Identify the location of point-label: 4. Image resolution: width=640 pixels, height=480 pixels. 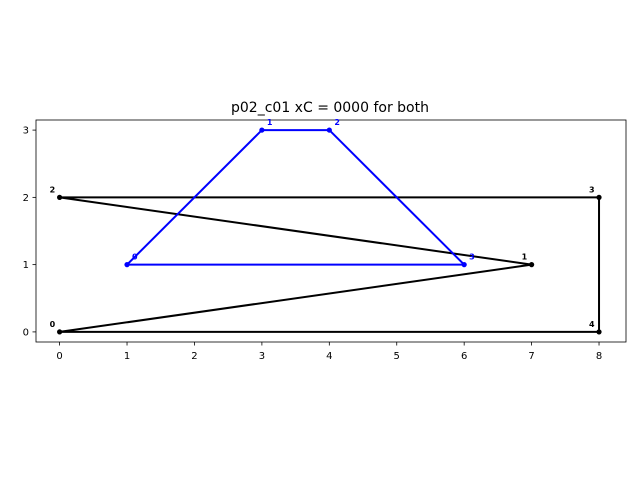
(592, 324).